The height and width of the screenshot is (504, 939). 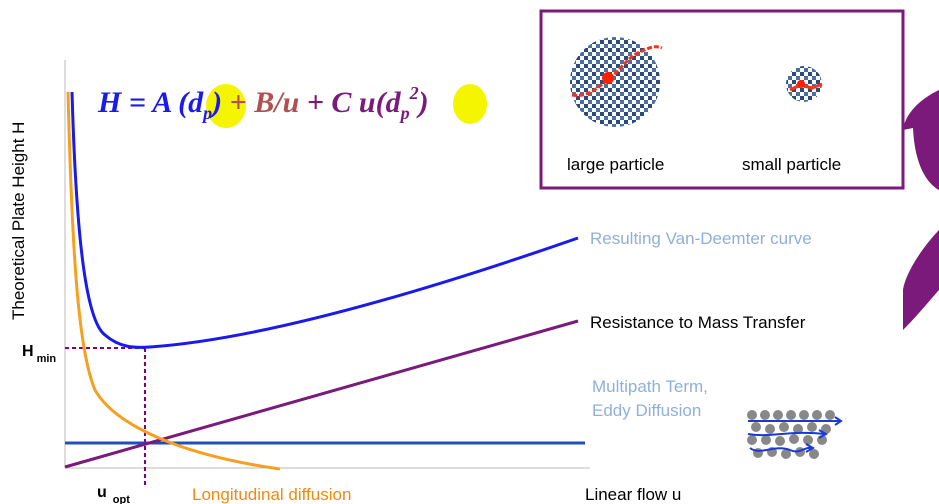 I want to click on eq-b: B/u, so click(x=276, y=102).